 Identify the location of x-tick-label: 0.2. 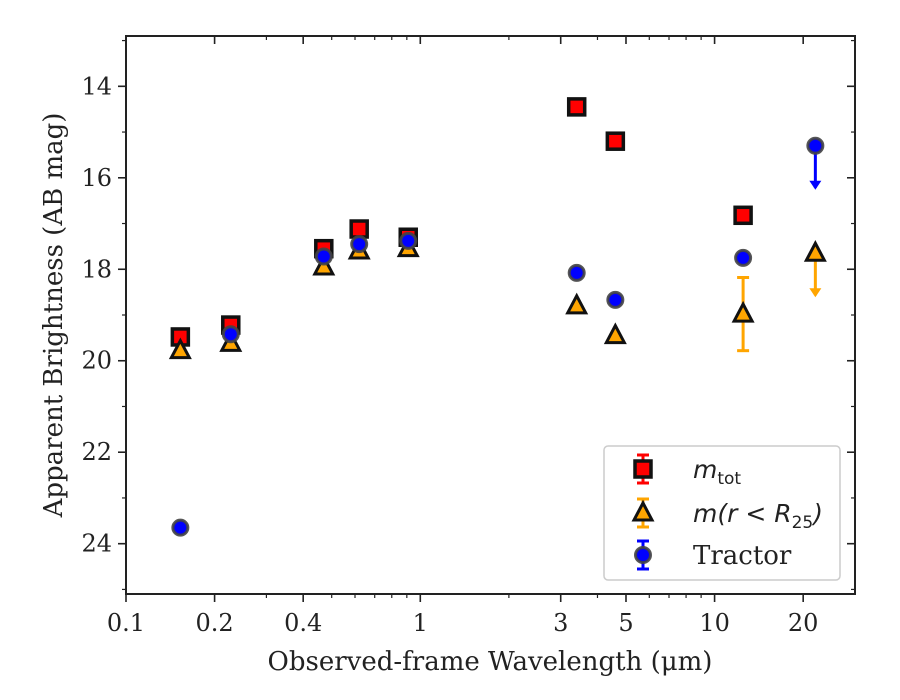
(215, 623).